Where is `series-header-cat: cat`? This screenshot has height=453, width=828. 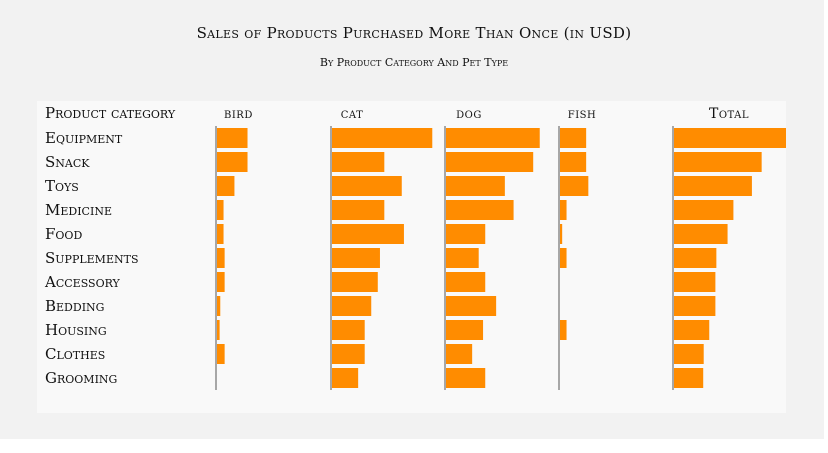 series-header-cat: cat is located at coordinates (352, 114).